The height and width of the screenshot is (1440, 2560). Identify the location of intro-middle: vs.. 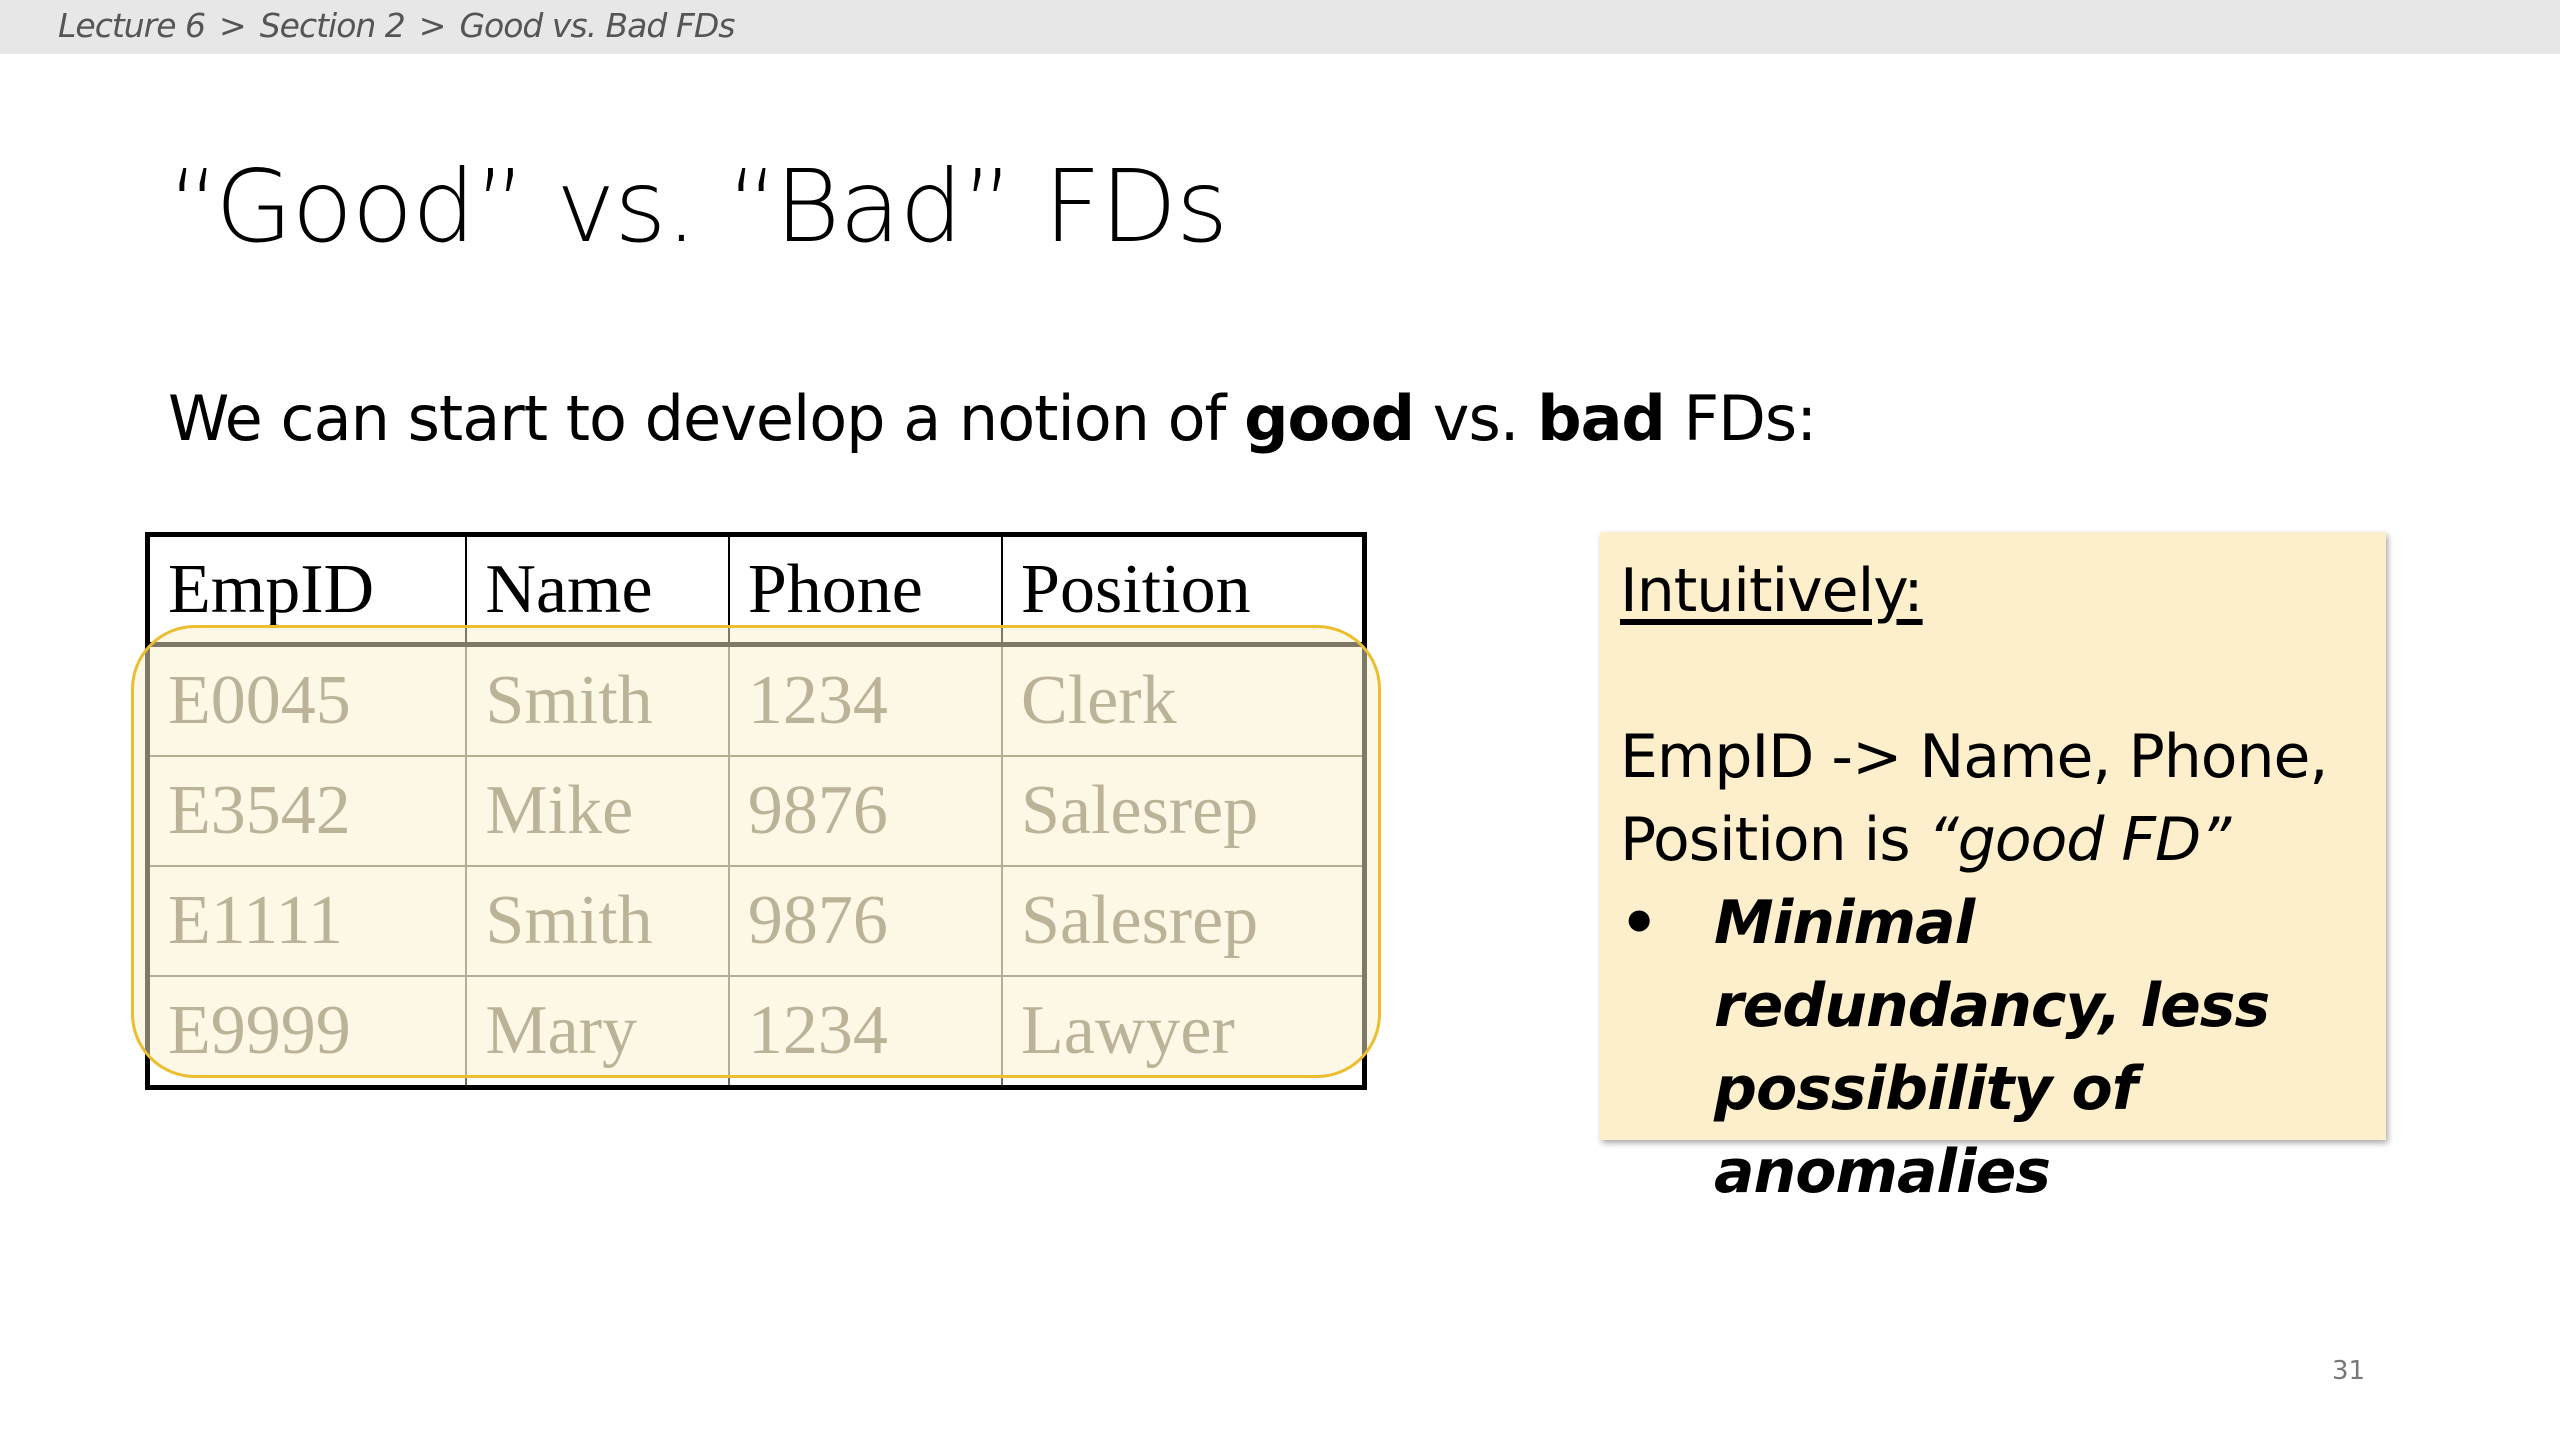
(1476, 418).